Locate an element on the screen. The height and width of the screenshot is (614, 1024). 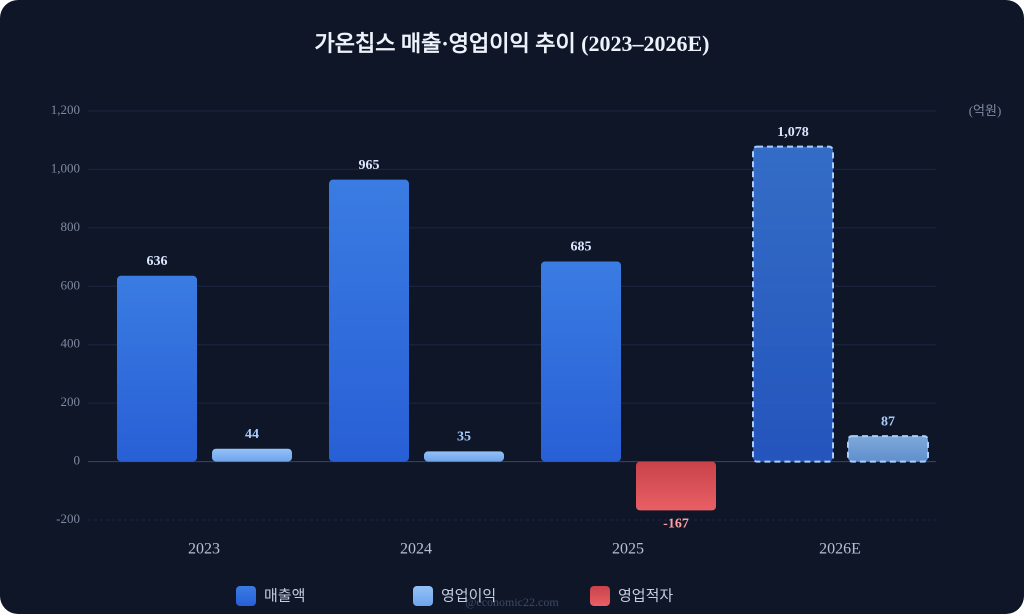
value-label: 636 is located at coordinates (157, 261).